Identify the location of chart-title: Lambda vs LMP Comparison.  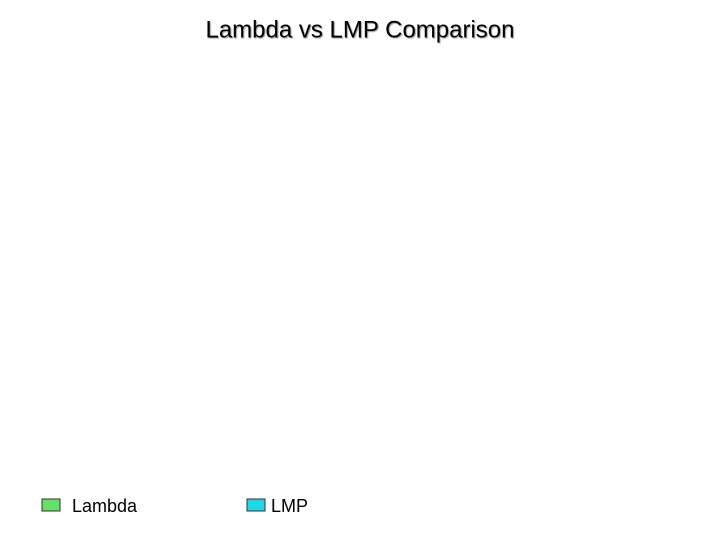
(359, 29).